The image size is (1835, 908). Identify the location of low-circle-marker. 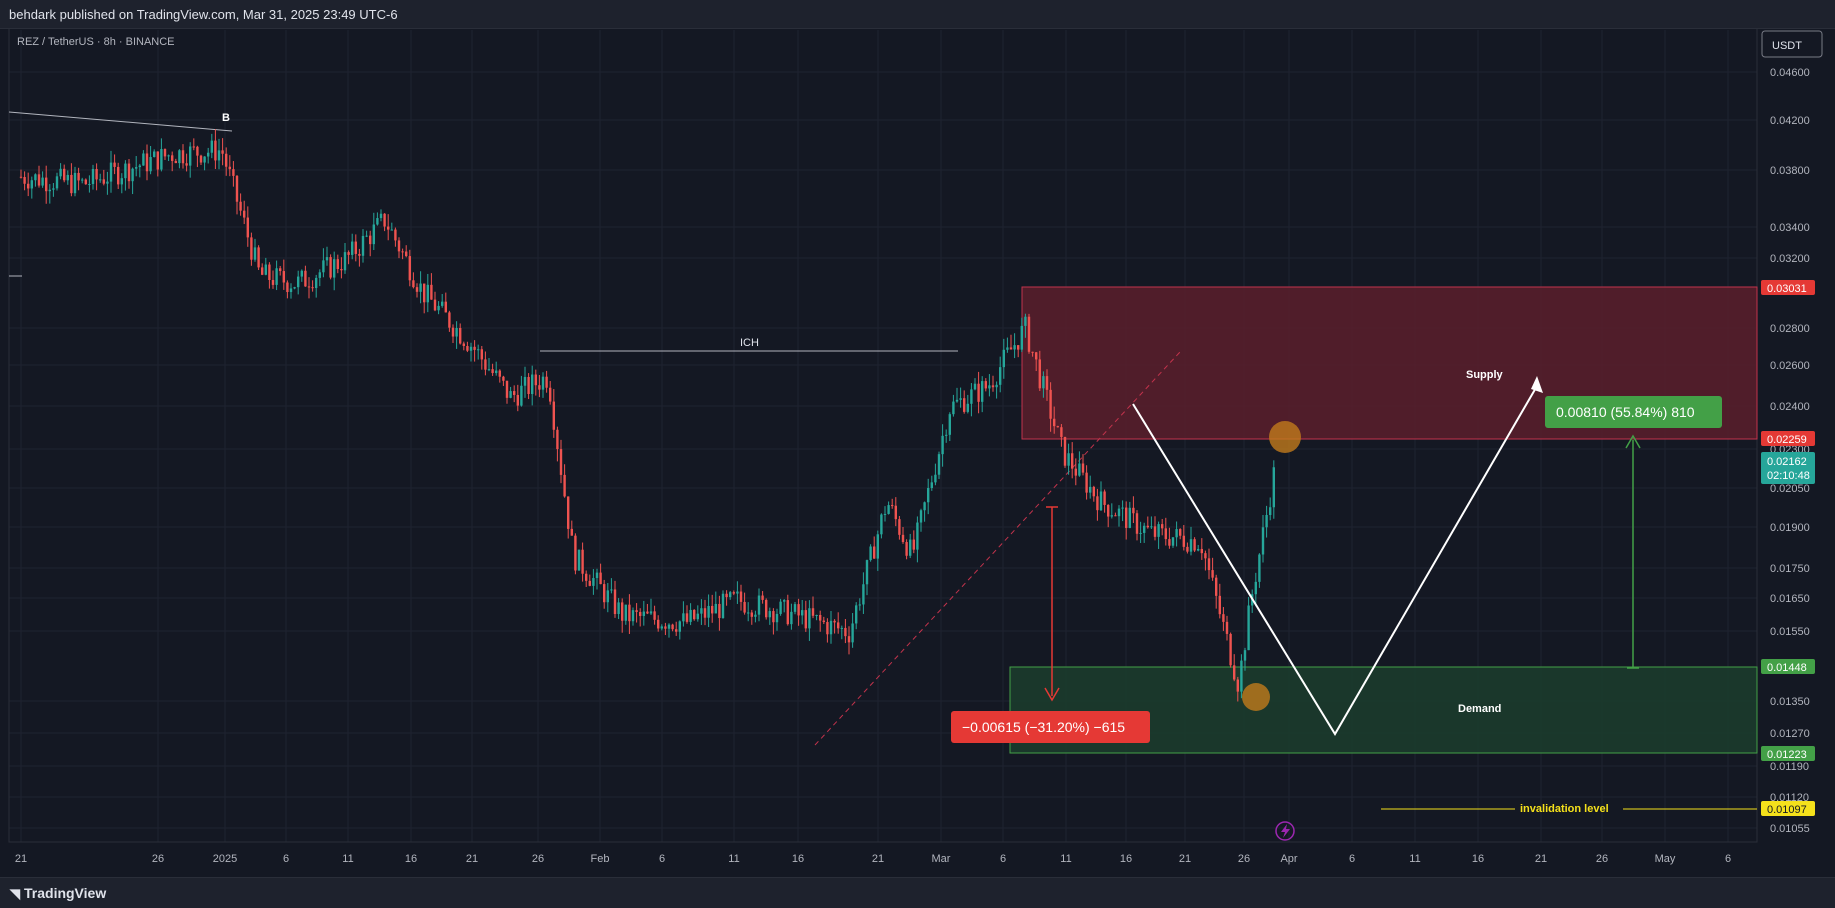
(1256, 697).